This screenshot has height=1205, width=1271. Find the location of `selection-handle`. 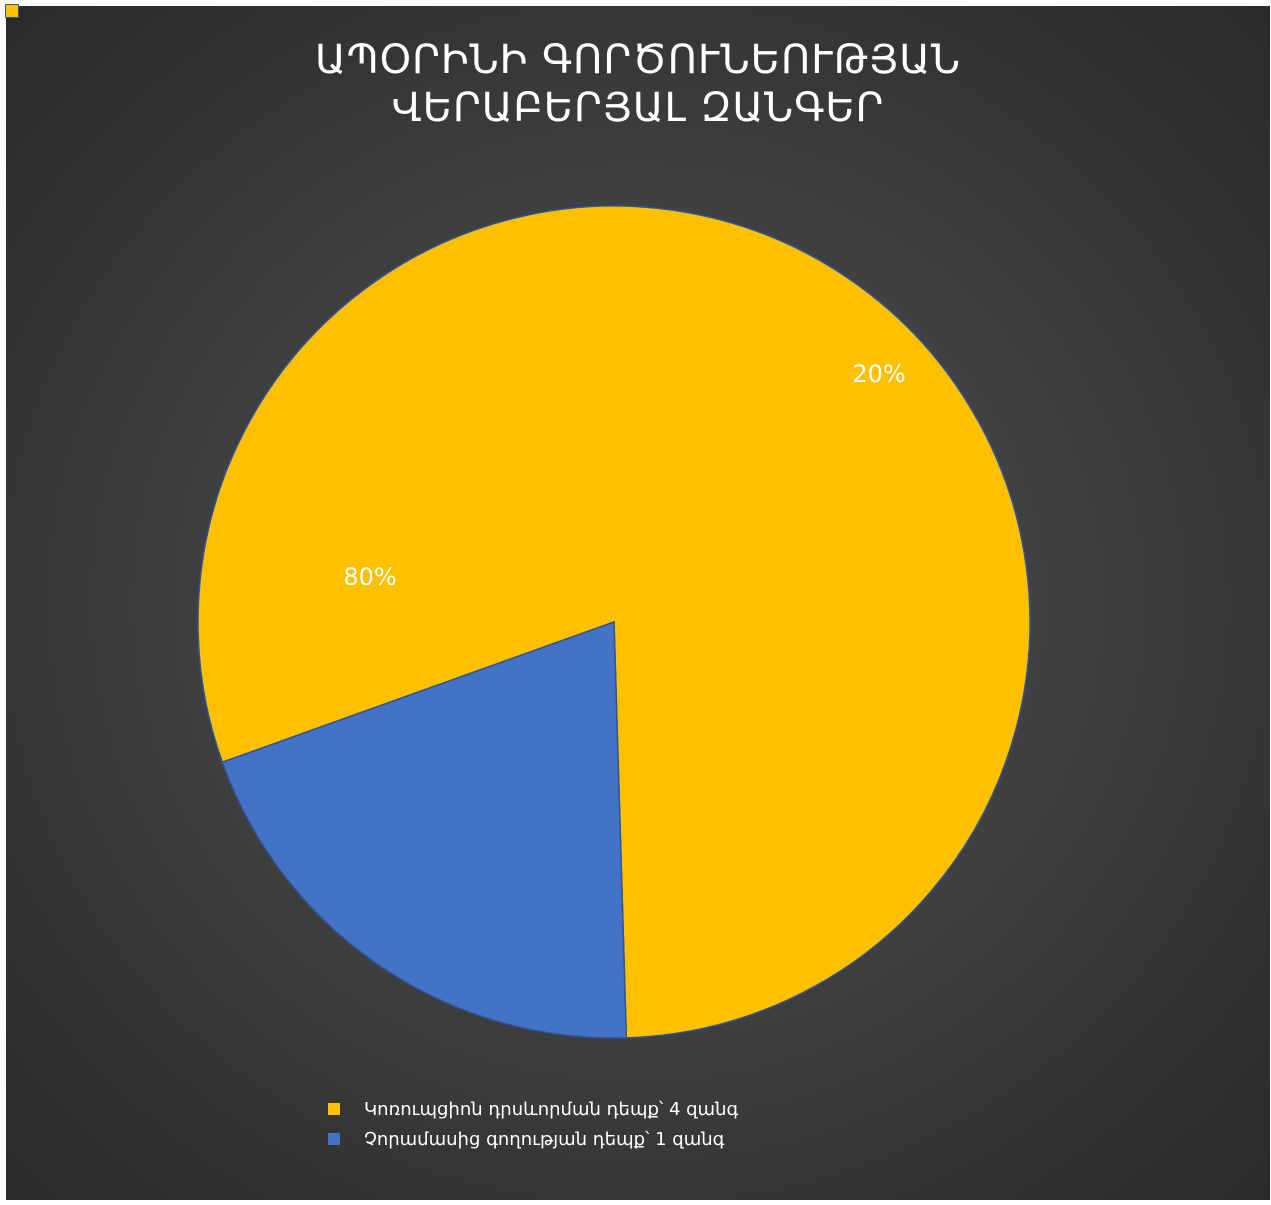

selection-handle is located at coordinates (12, 11).